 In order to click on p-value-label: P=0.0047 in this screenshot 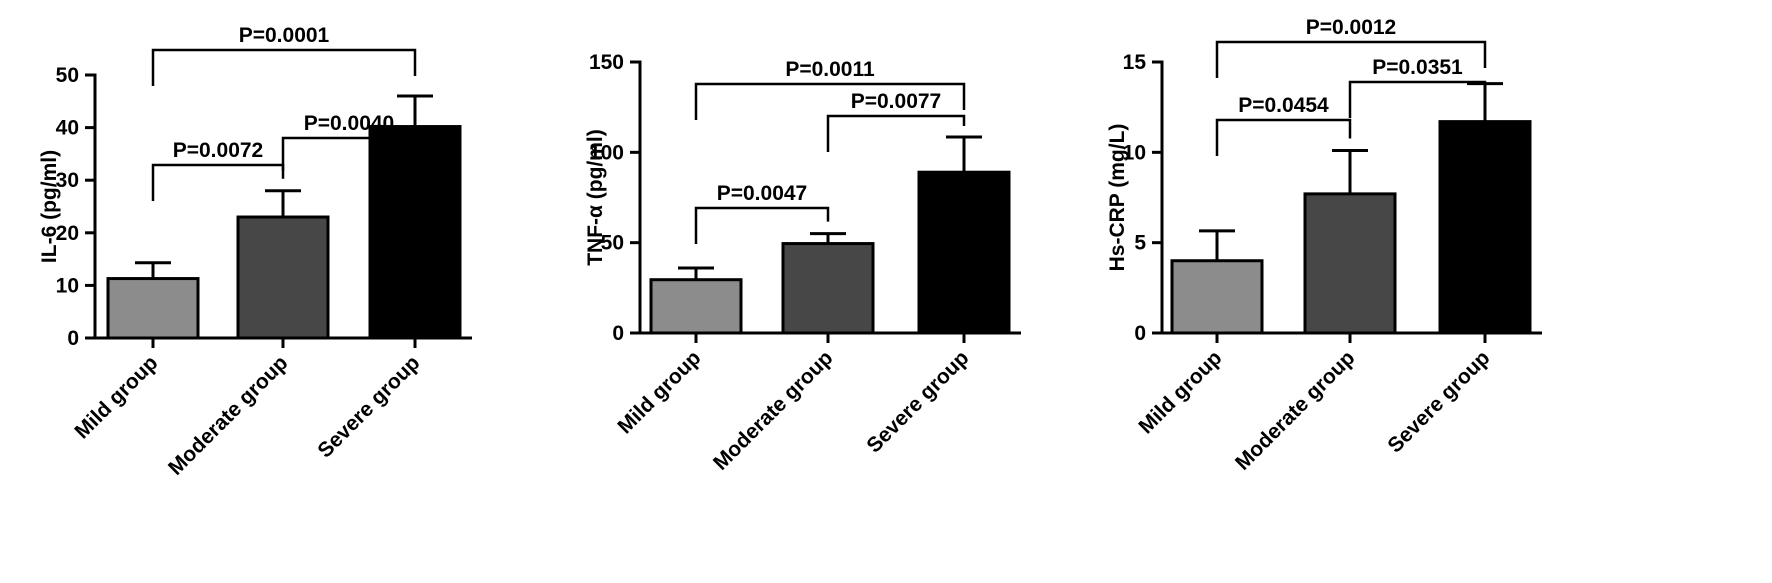, I will do `click(762, 193)`.